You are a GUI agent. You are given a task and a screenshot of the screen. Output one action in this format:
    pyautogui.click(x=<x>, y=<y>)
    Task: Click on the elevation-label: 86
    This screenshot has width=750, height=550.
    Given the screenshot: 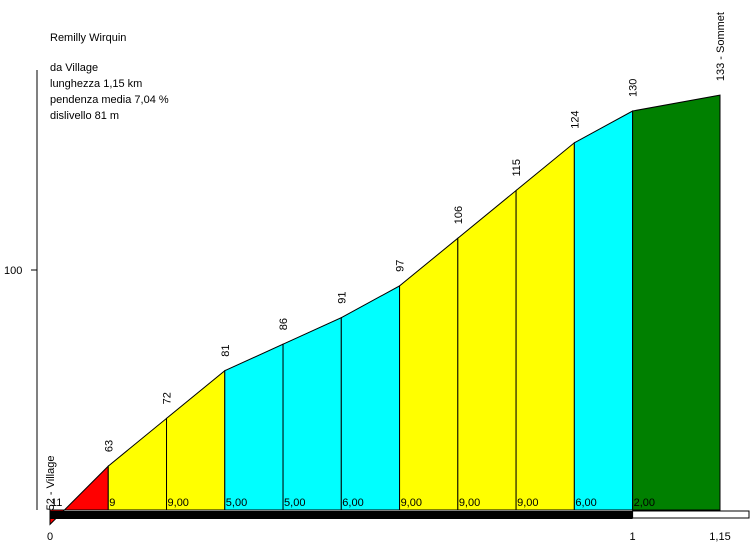 What is the action you would take?
    pyautogui.click(x=284, y=324)
    